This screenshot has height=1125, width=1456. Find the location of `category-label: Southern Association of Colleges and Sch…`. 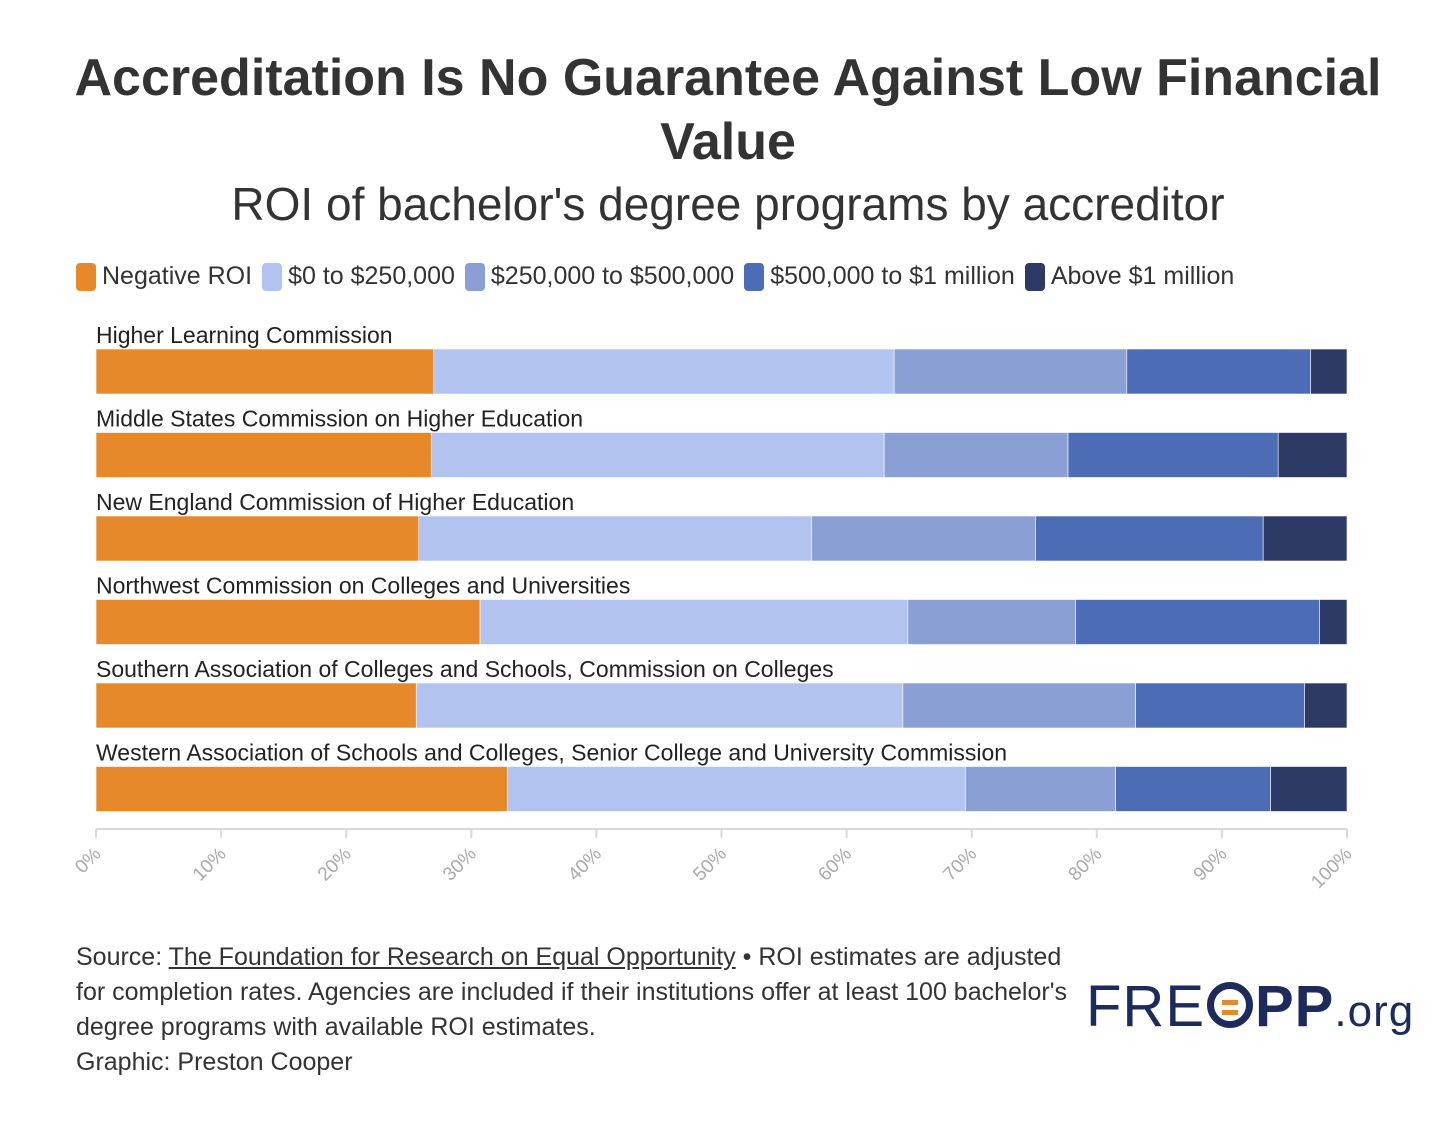

category-label: Southern Association of Colleges and Sch… is located at coordinates (465, 669).